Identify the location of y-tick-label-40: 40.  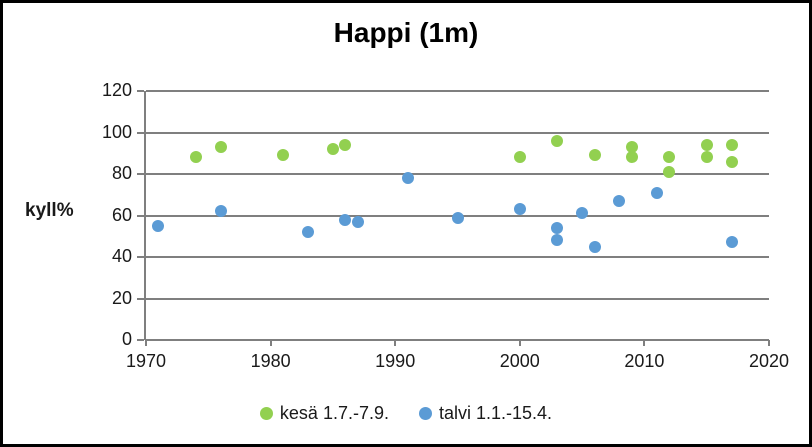
(121, 256).